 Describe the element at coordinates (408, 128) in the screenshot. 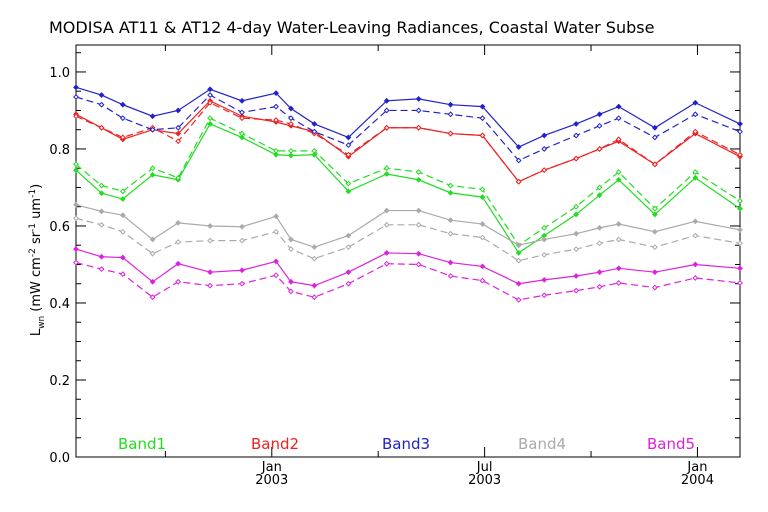

I see `series-line-band3-dashed` at that location.